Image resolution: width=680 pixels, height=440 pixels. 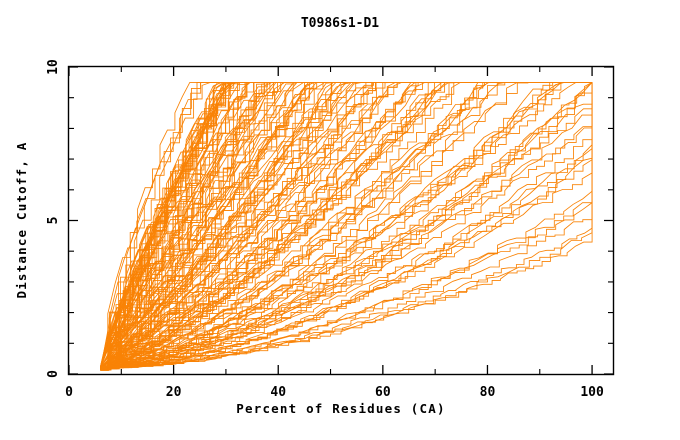 I want to click on y-axis-tick-labels: 0 5 10, so click(x=53, y=218).